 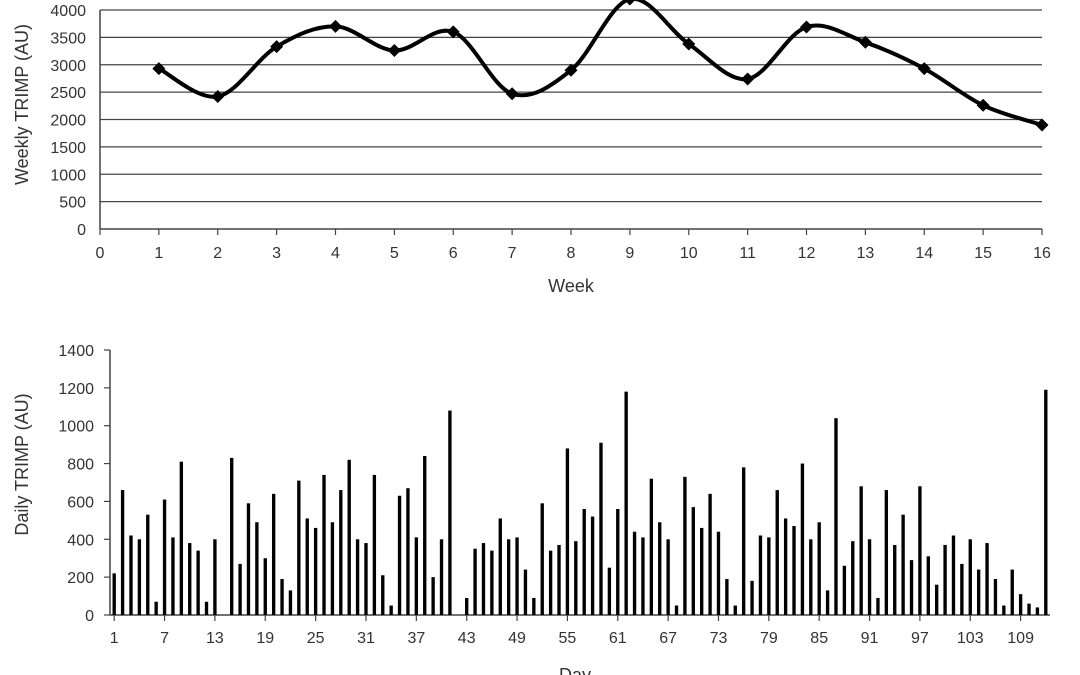 I want to click on daily-y-tick-label: 200, so click(x=80, y=578).